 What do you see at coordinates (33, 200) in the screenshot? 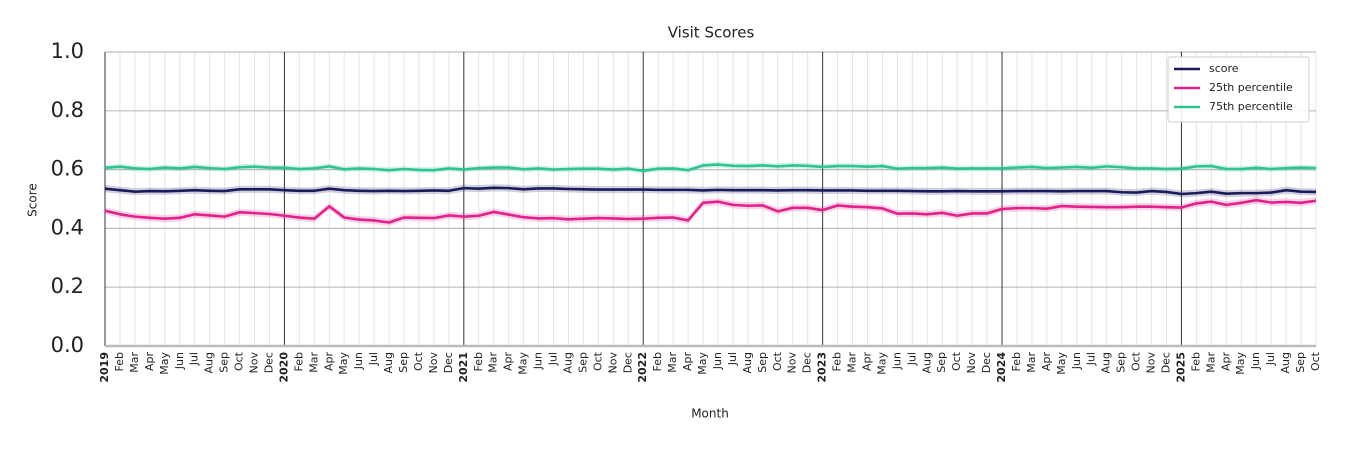
I see `y-axis-label: Score` at bounding box center [33, 200].